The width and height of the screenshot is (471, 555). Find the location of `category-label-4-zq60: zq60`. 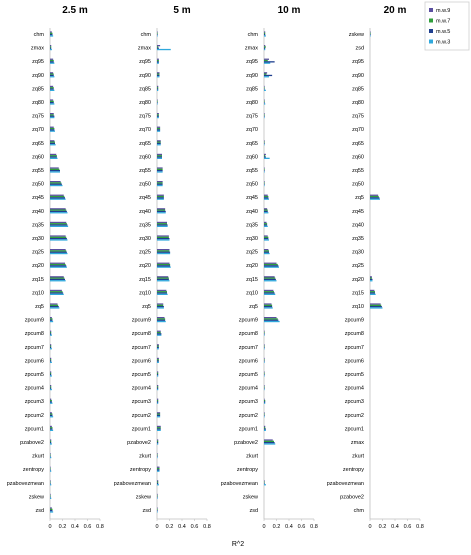

category-label-4-zq60: zq60 is located at coordinates (358, 157).